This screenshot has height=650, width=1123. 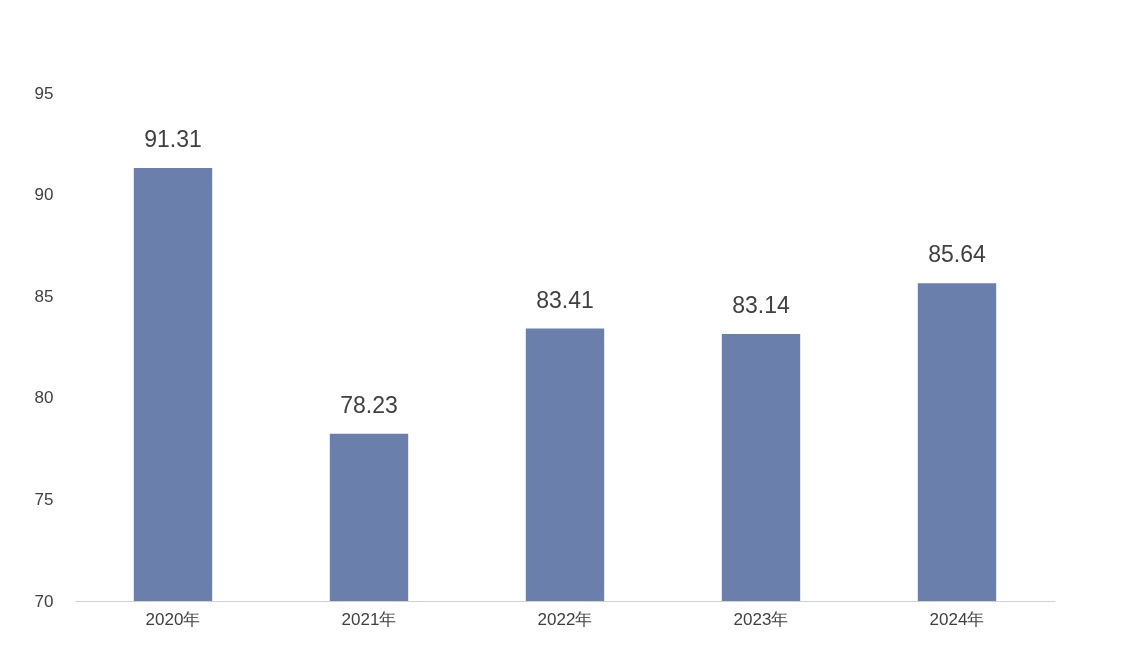 What do you see at coordinates (957, 619) in the screenshot?
I see `x-tick-label: 2024年` at bounding box center [957, 619].